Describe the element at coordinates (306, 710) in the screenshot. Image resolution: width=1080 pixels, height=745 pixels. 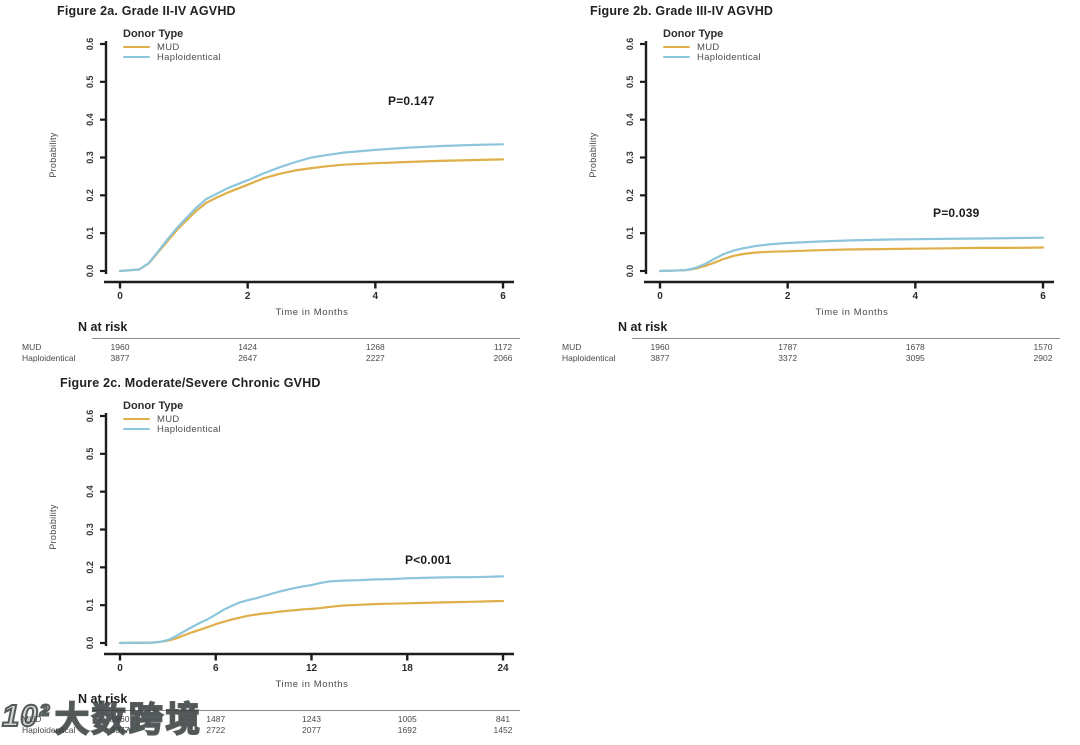
I see `n-at-risk-rule` at that location.